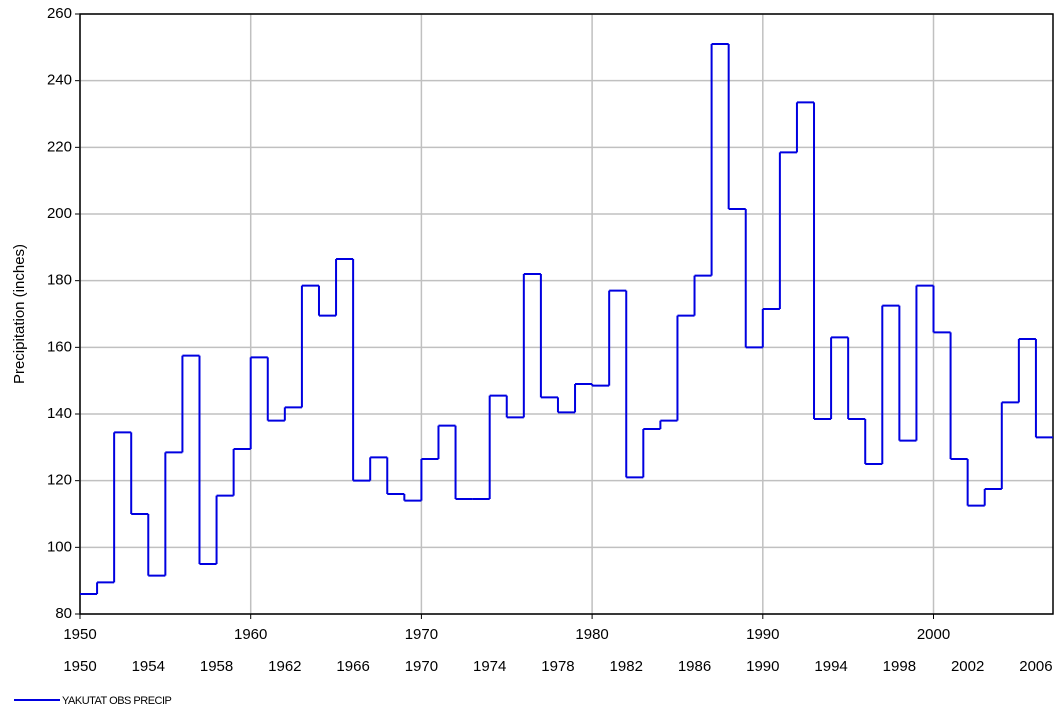  I want to click on x-tick-label-lower: 2002, so click(967, 666).